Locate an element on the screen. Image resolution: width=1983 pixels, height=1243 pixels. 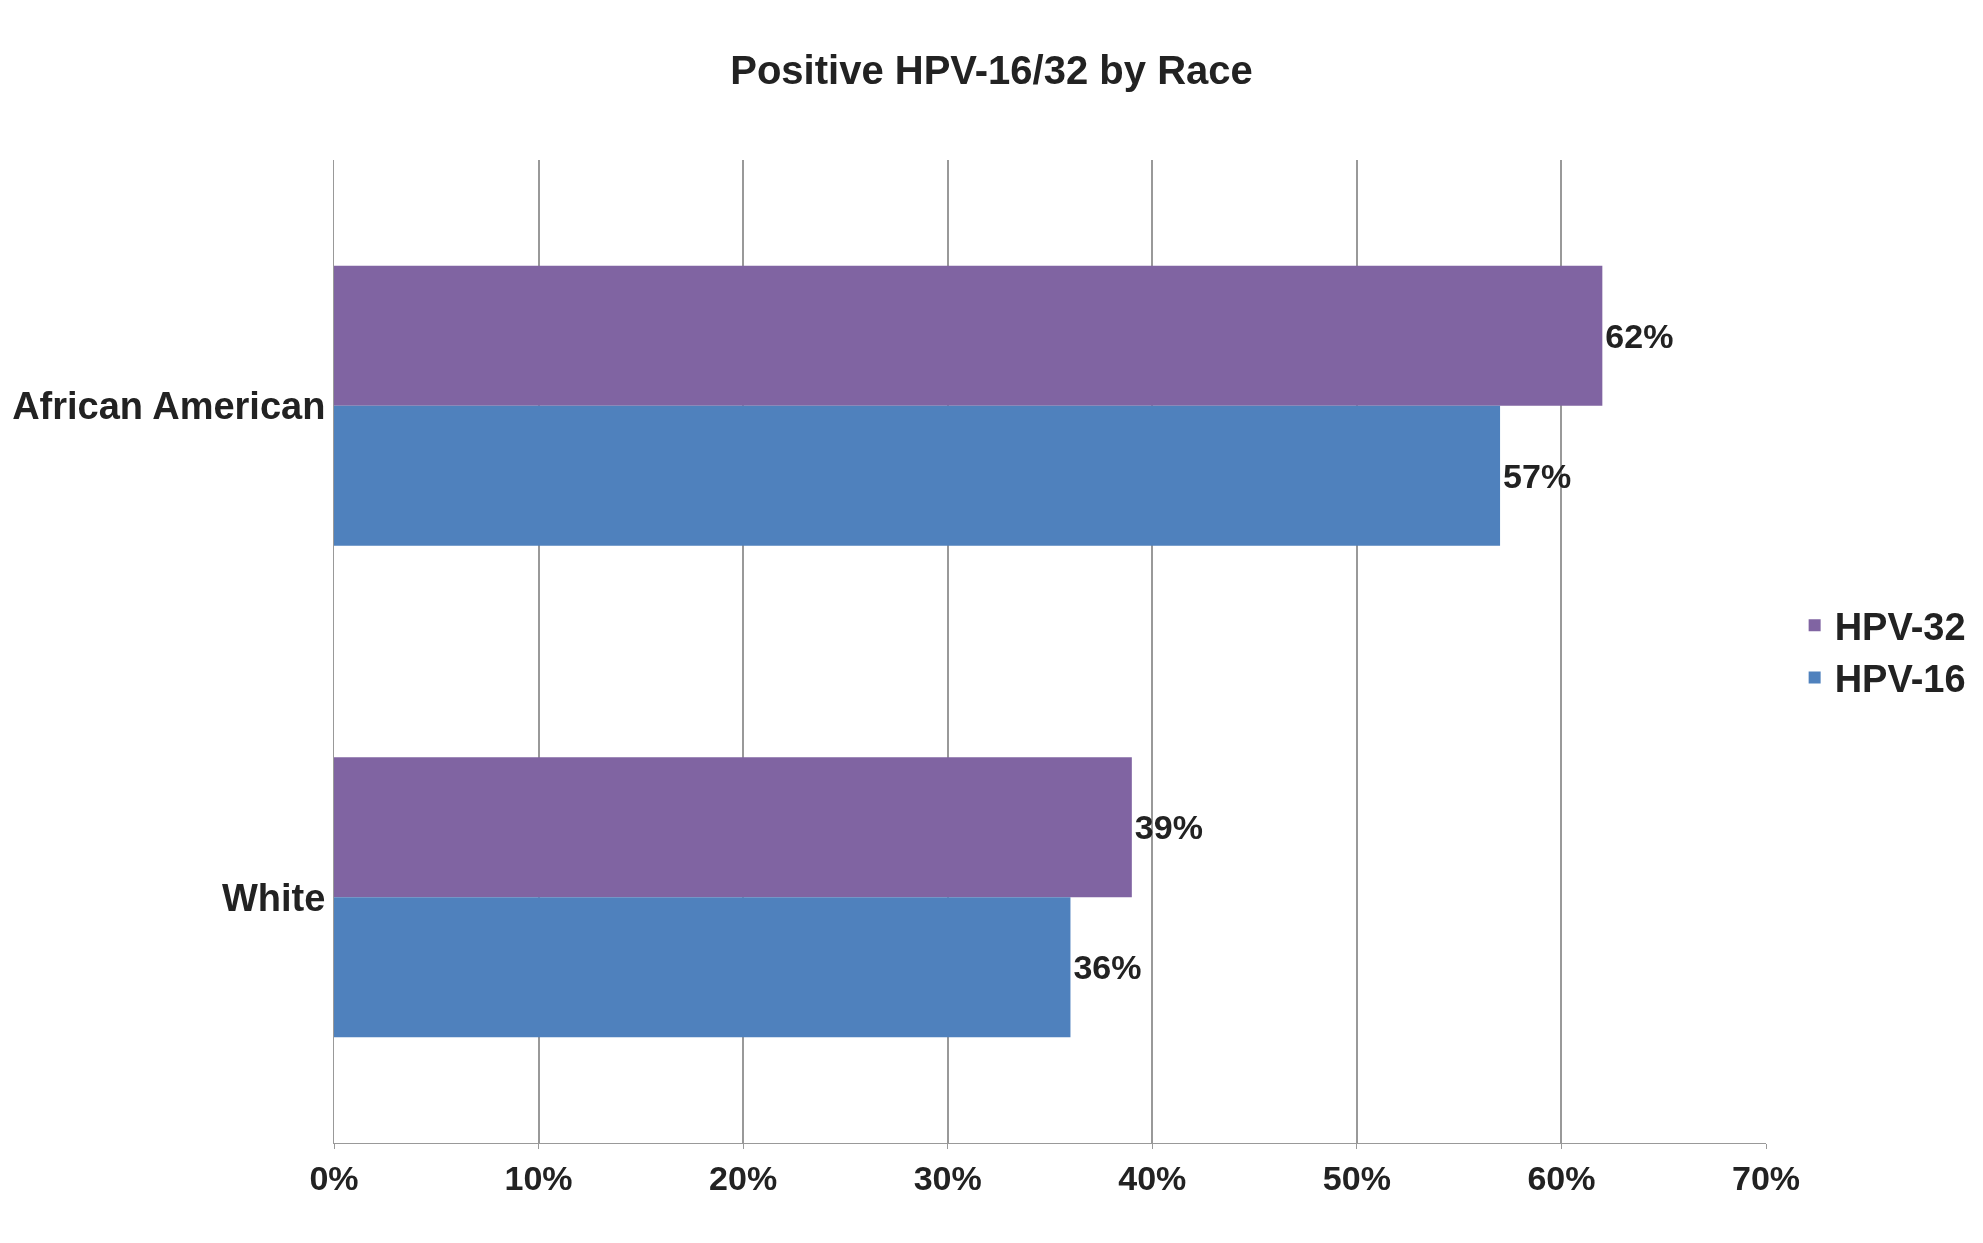
x-tick-label: 70% is located at coordinates (1766, 1177).